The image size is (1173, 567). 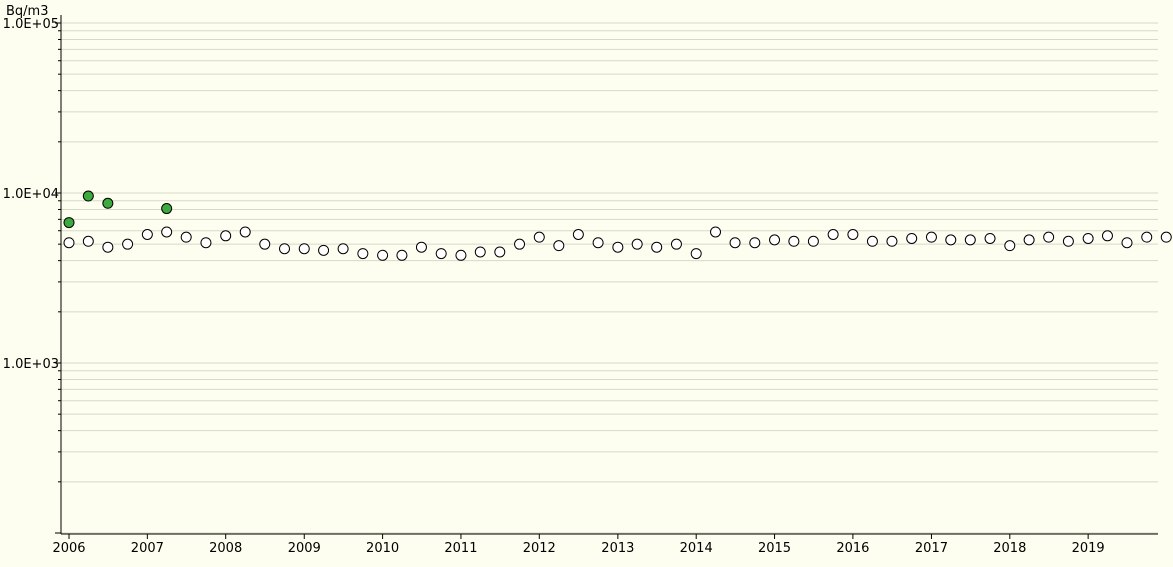 I want to click on x-tick-label: 2017, so click(x=931, y=548).